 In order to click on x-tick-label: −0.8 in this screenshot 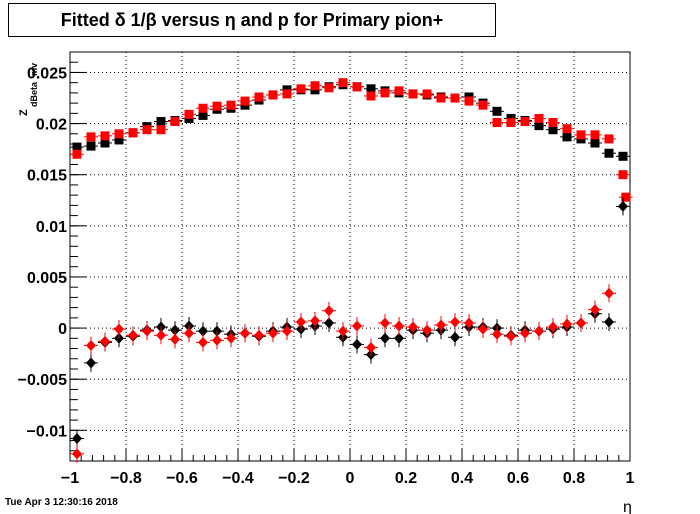, I will do `click(126, 478)`.